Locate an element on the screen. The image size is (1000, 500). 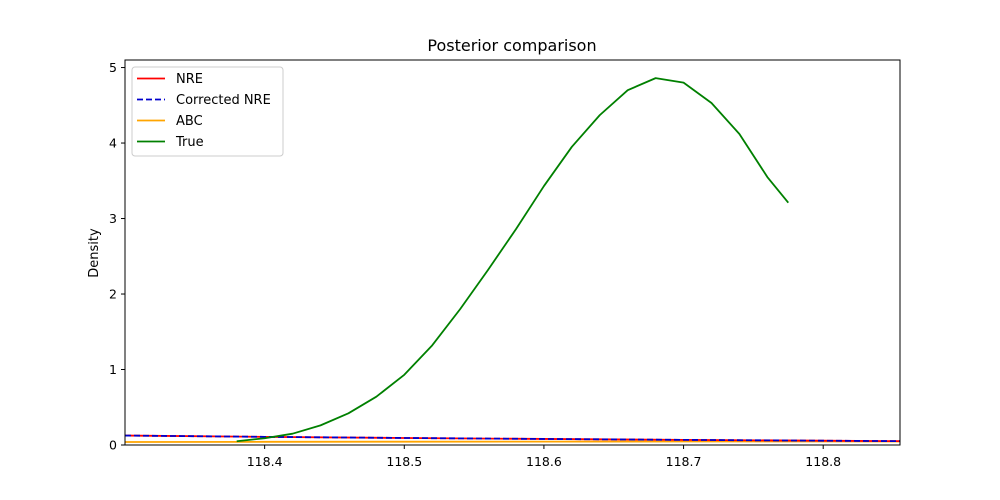
x-tick-label: 118.8 is located at coordinates (823, 461).